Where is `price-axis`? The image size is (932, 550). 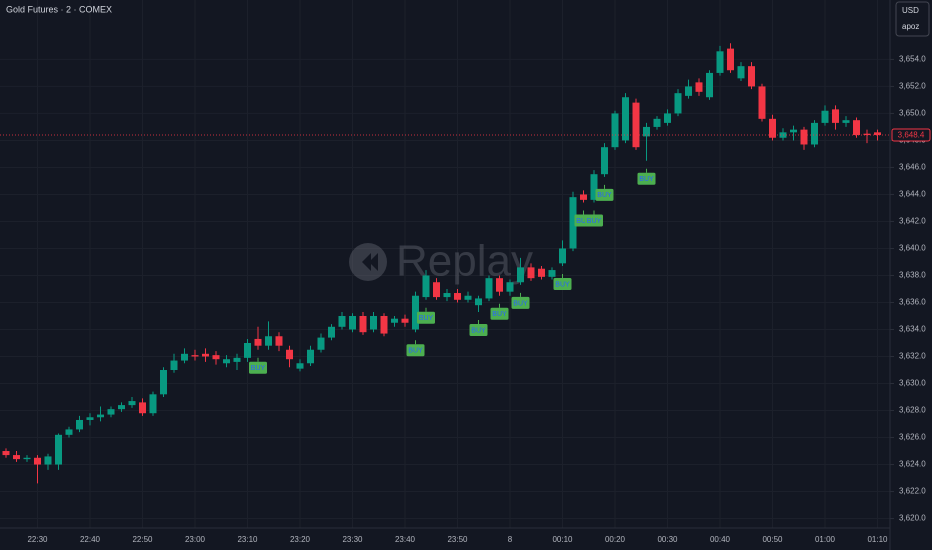
price-axis is located at coordinates (911, 275).